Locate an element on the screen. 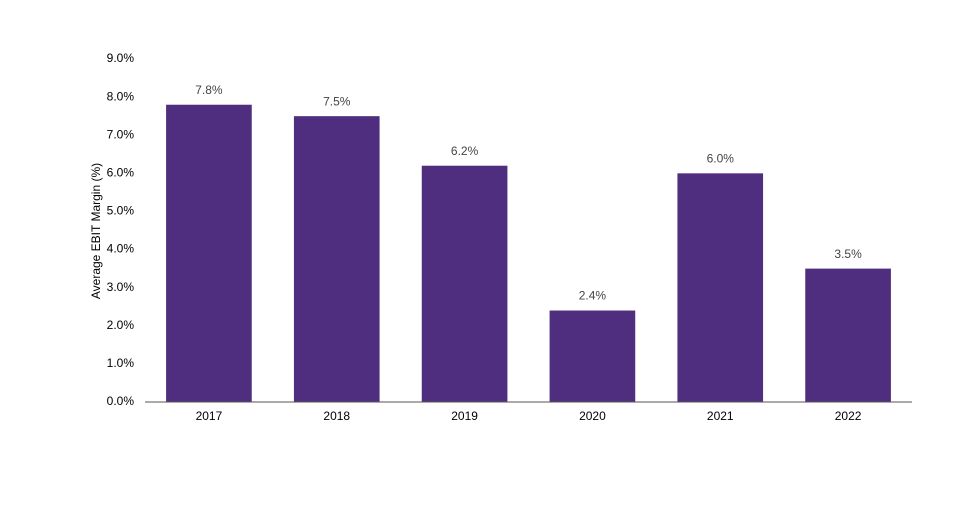 The width and height of the screenshot is (960, 522). value-label: 7.8% is located at coordinates (209, 90).